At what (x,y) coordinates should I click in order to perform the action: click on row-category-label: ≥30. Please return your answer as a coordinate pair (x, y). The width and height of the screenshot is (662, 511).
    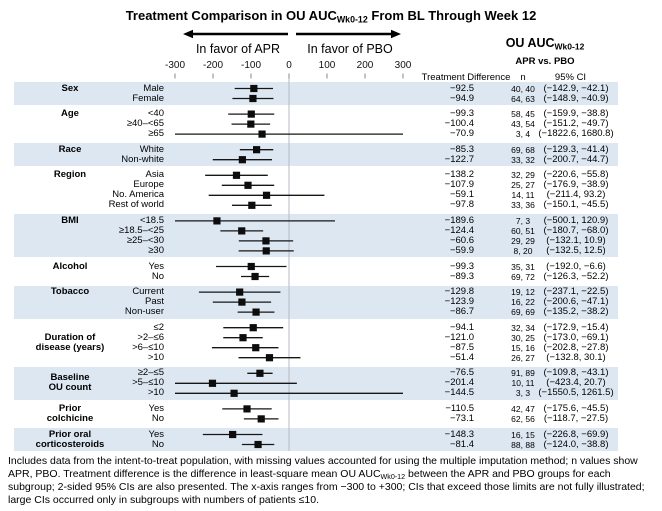
    Looking at the image, I should click on (156, 250).